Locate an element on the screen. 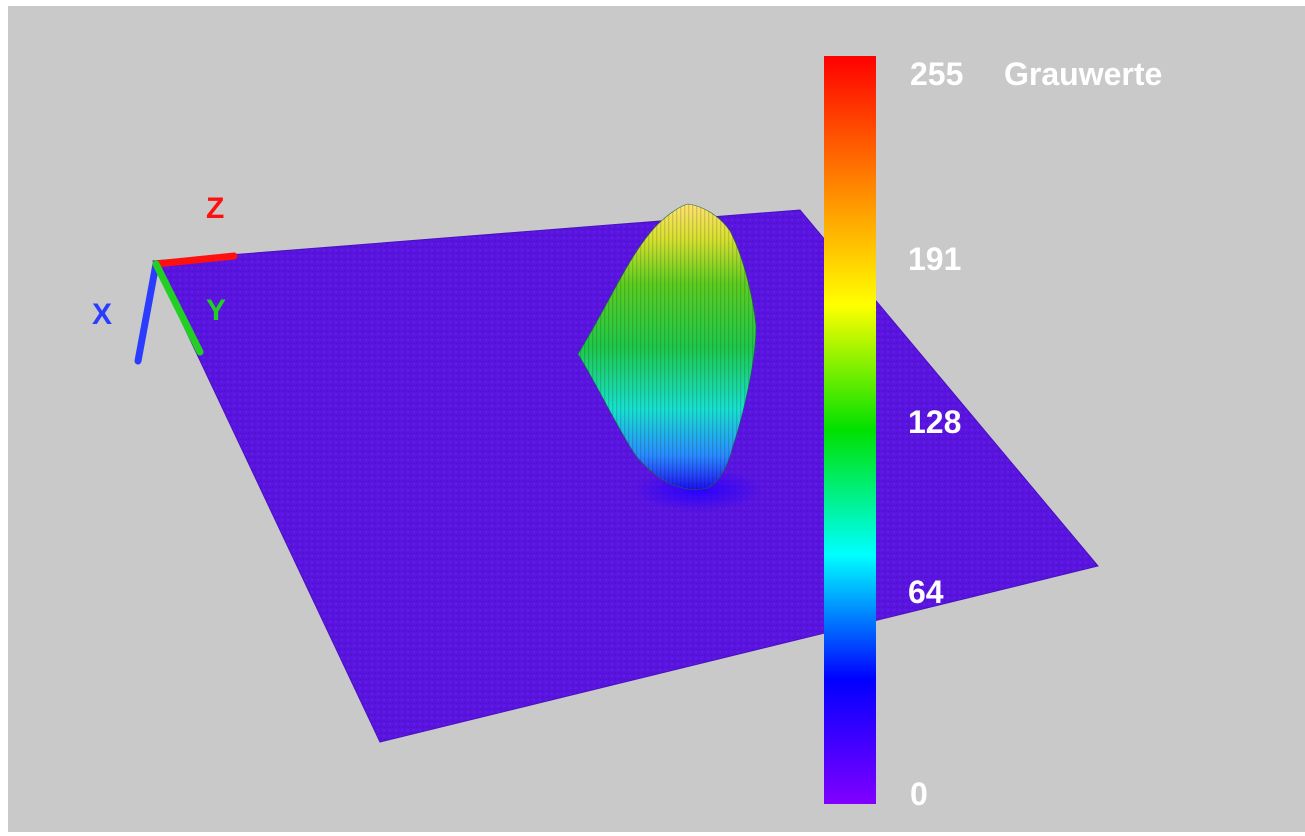  colorbar-tick-0: 0 is located at coordinates (919, 794).